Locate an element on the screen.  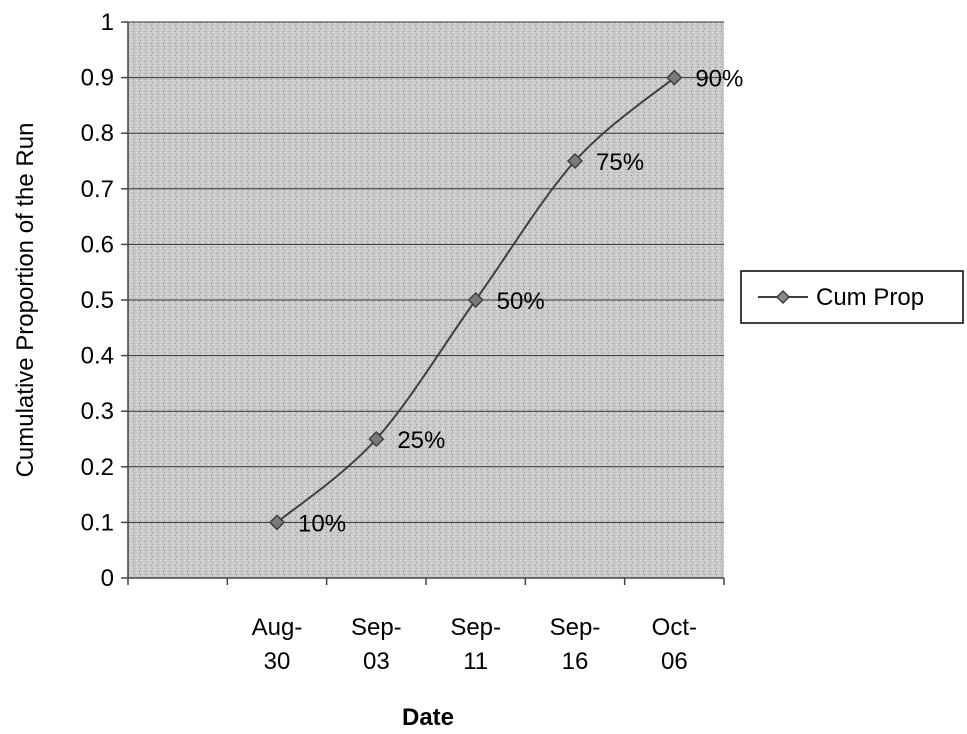
x-axis-ticks: Aug- 30 Sep- 03 Sep- 11 Sep- 16 Oct- 06 is located at coordinates (426, 626).